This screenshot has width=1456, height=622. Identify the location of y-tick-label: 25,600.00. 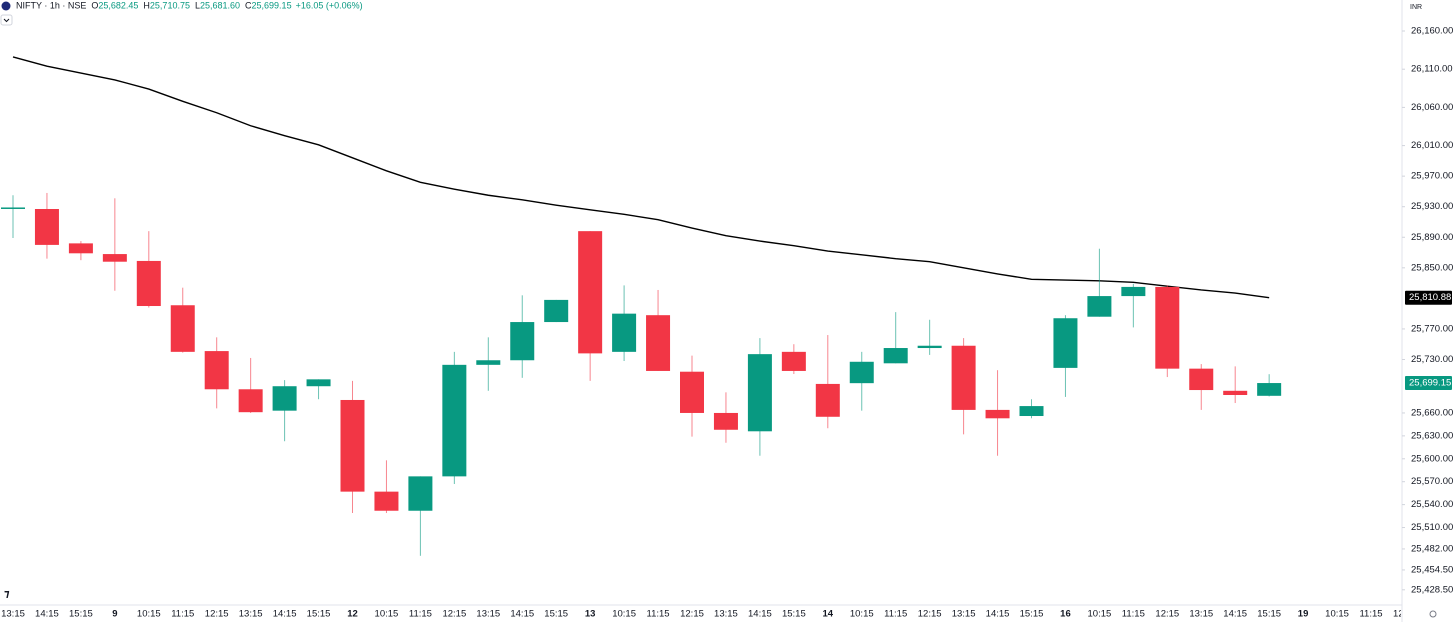
(1432, 458).